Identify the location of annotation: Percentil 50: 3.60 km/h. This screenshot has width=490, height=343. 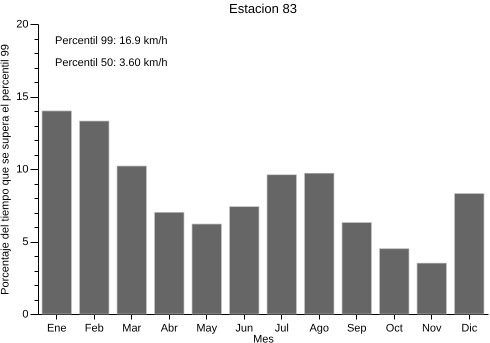
(111, 63).